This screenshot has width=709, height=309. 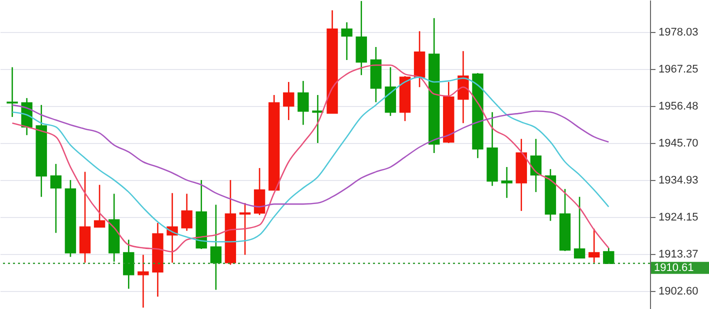 I want to click on y-tick-label: 1924.15, so click(x=678, y=217).